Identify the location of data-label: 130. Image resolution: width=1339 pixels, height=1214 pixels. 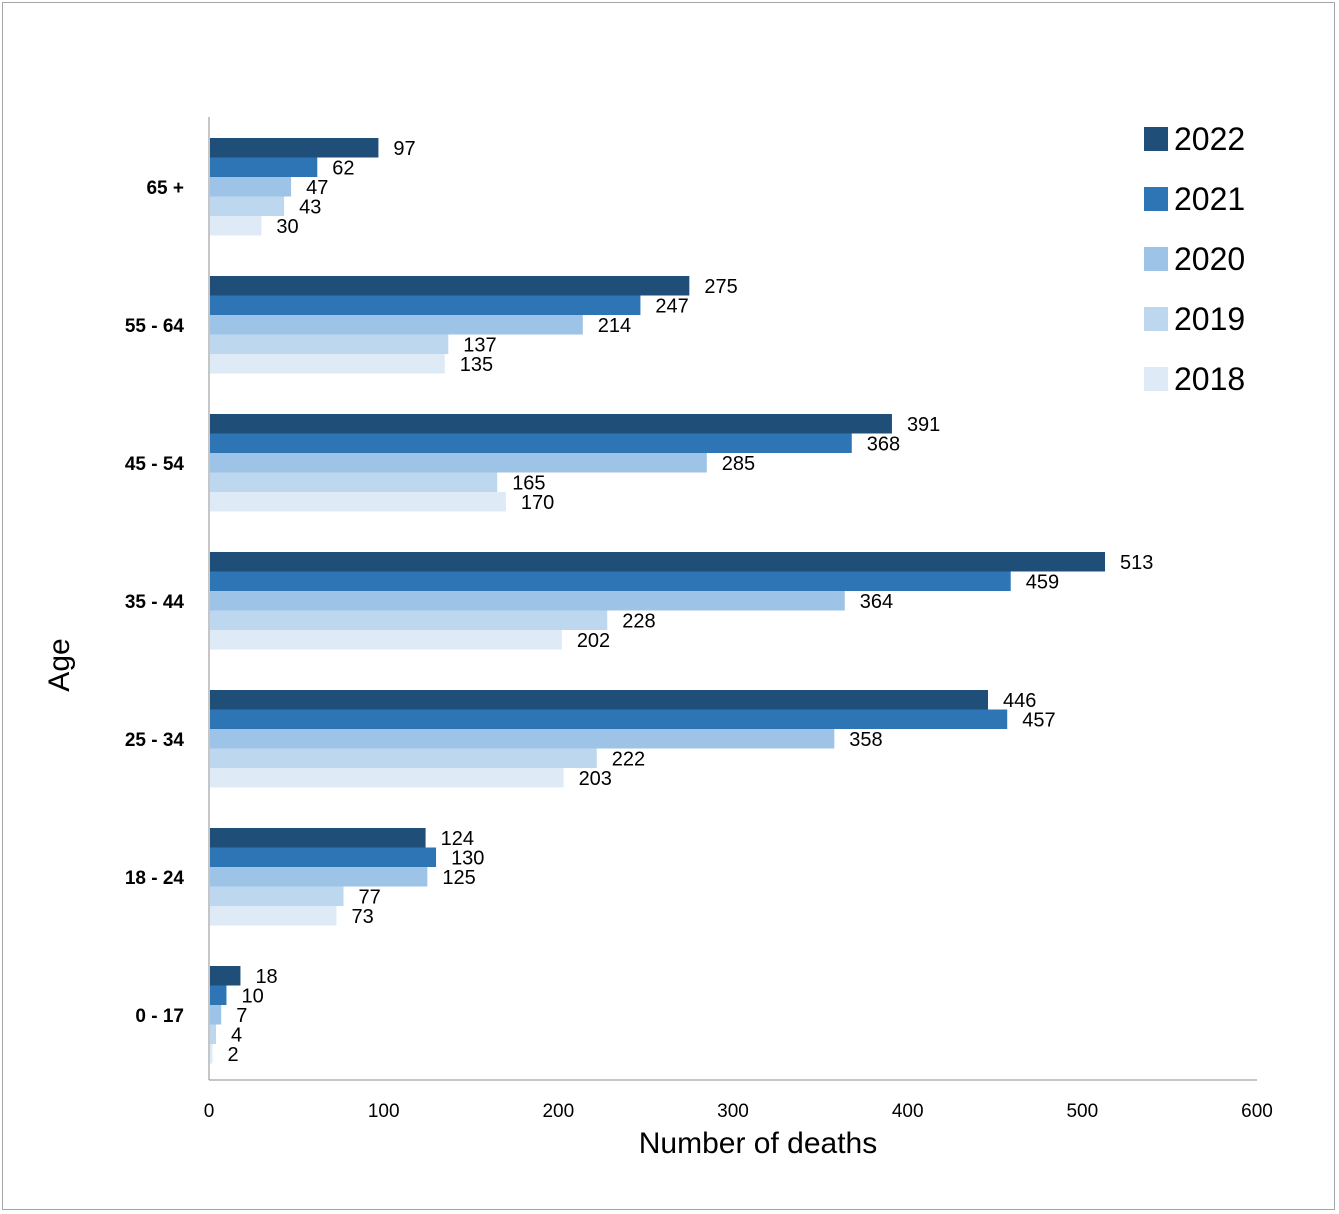
(467, 858).